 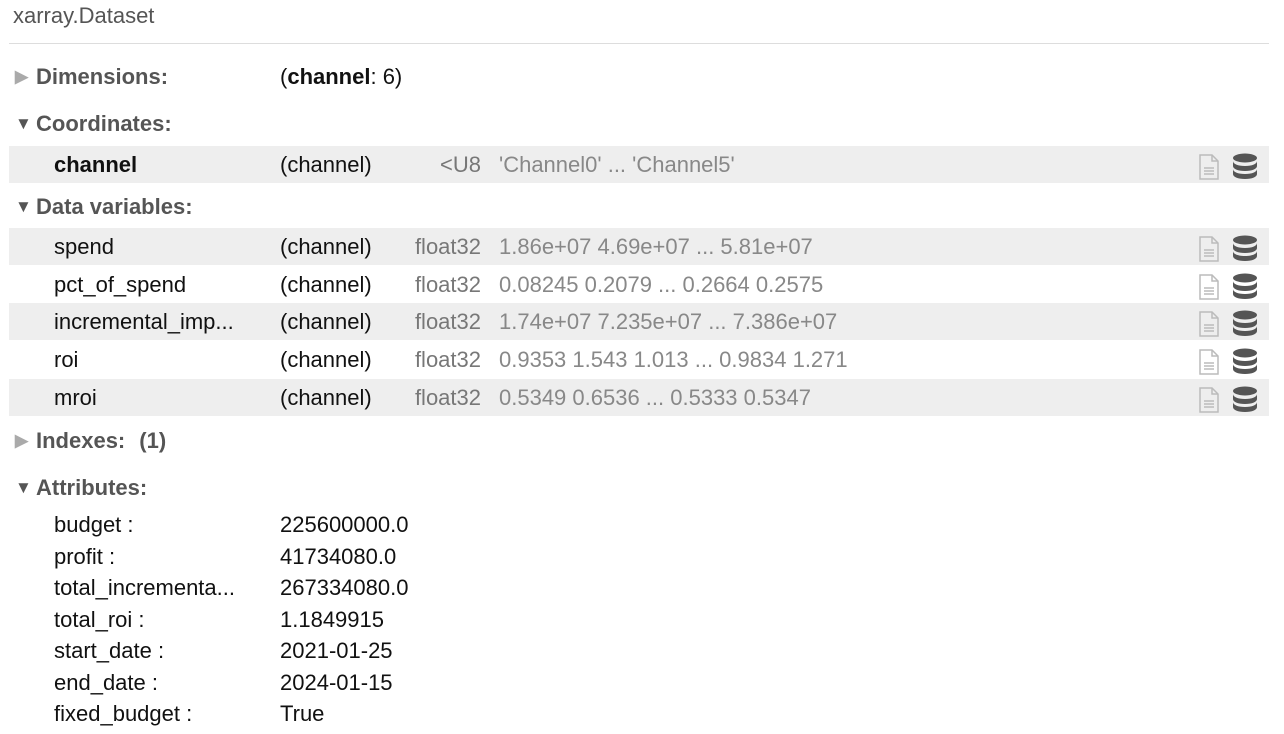 What do you see at coordinates (656, 246) in the screenshot?
I see `var-preview: 1.86e+07 4.69e+07 ... 5.81e+07` at bounding box center [656, 246].